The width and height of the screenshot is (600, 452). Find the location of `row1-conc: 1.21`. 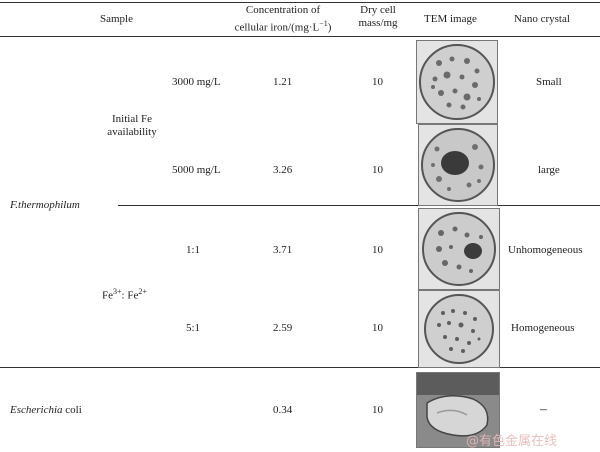

row1-conc: 1.21 is located at coordinates (283, 82).